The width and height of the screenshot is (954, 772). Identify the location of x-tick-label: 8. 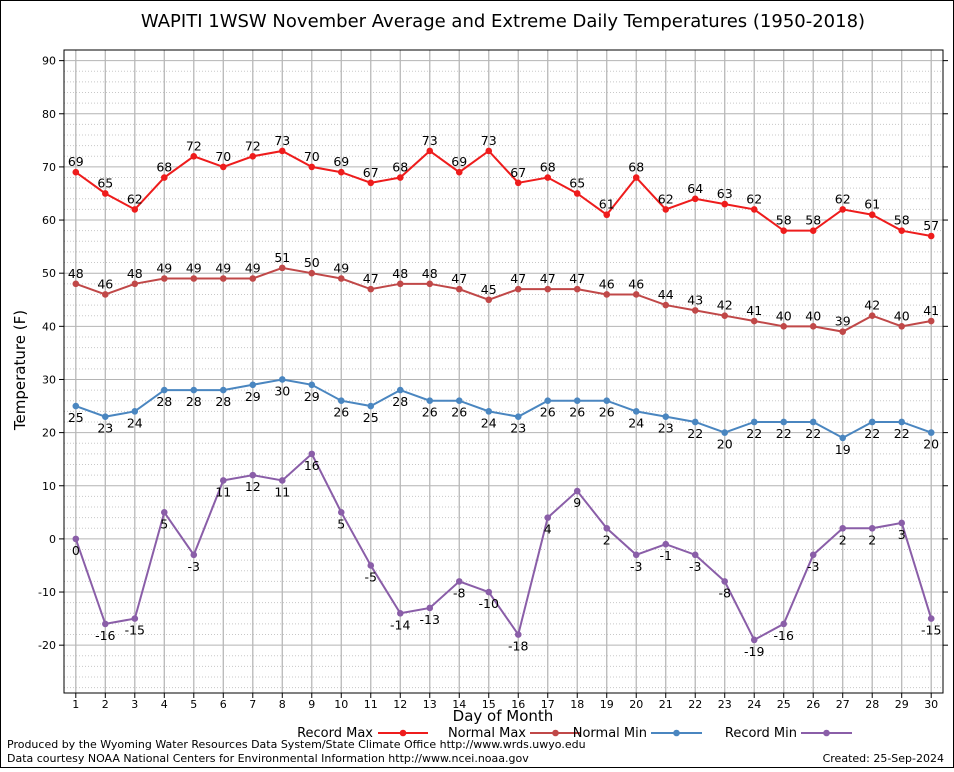
(282, 704).